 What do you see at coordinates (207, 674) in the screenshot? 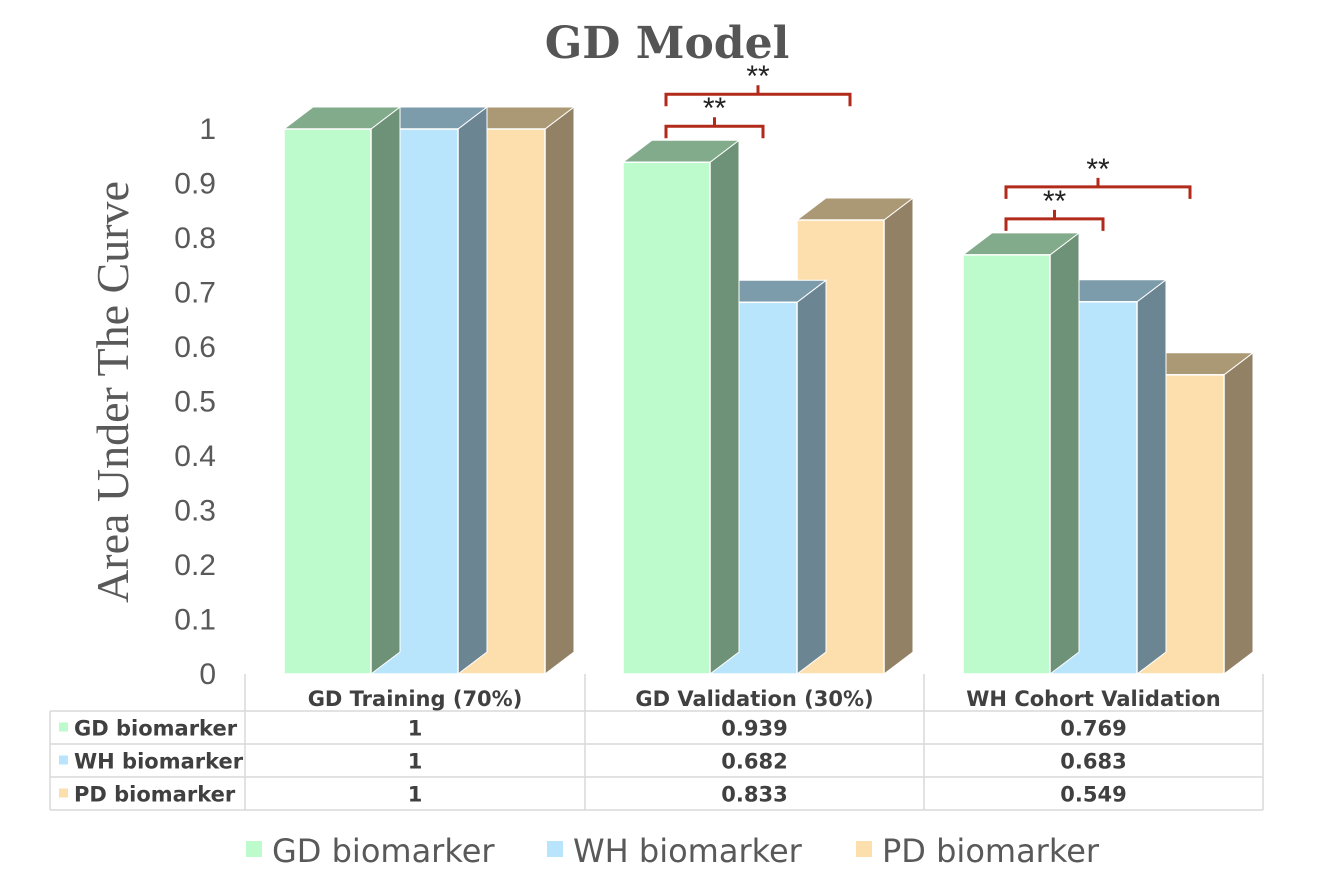
I see `y-tick-label: 0` at bounding box center [207, 674].